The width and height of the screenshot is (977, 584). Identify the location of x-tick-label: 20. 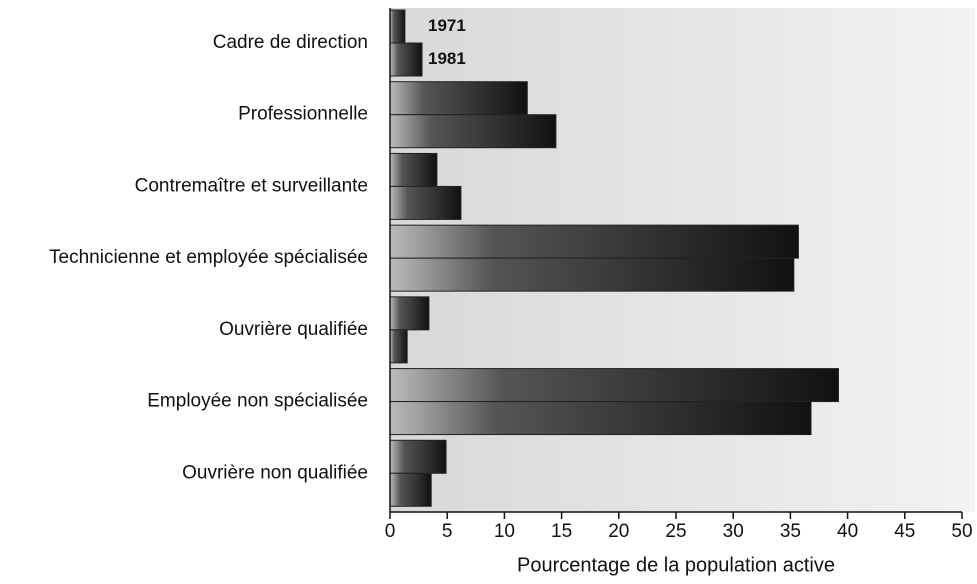
(618, 531).